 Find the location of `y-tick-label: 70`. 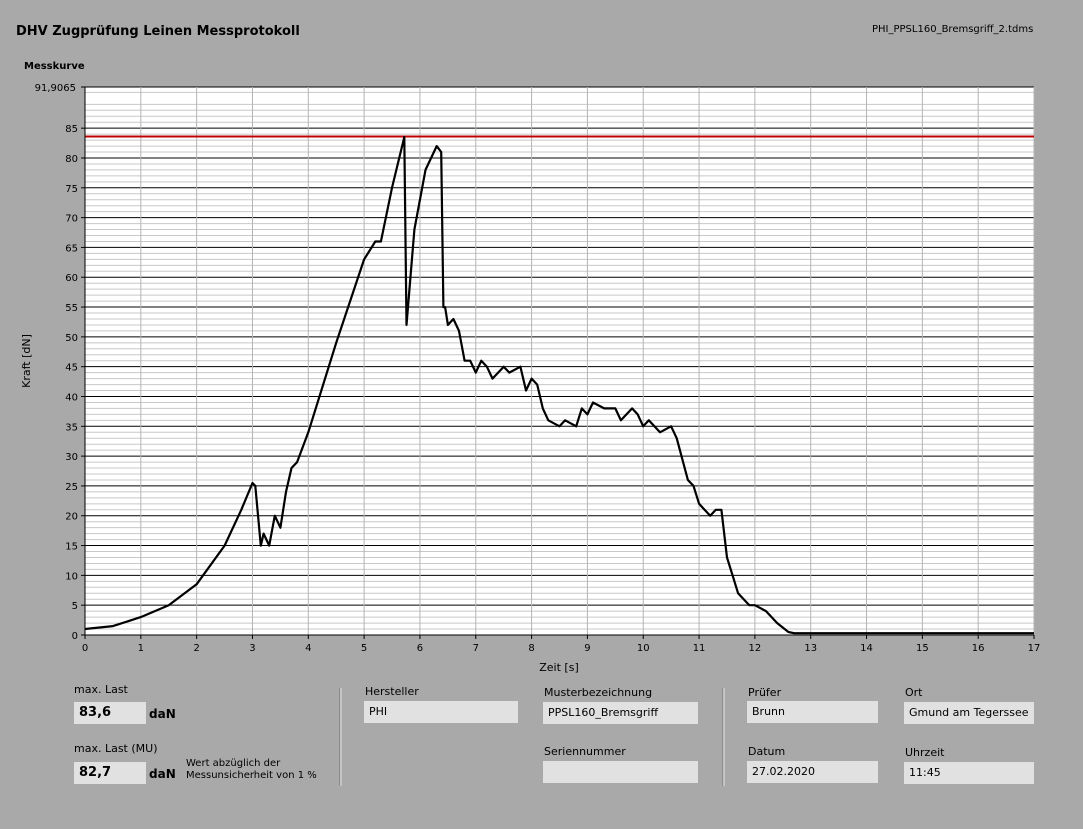

y-tick-label: 70 is located at coordinates (71, 219).